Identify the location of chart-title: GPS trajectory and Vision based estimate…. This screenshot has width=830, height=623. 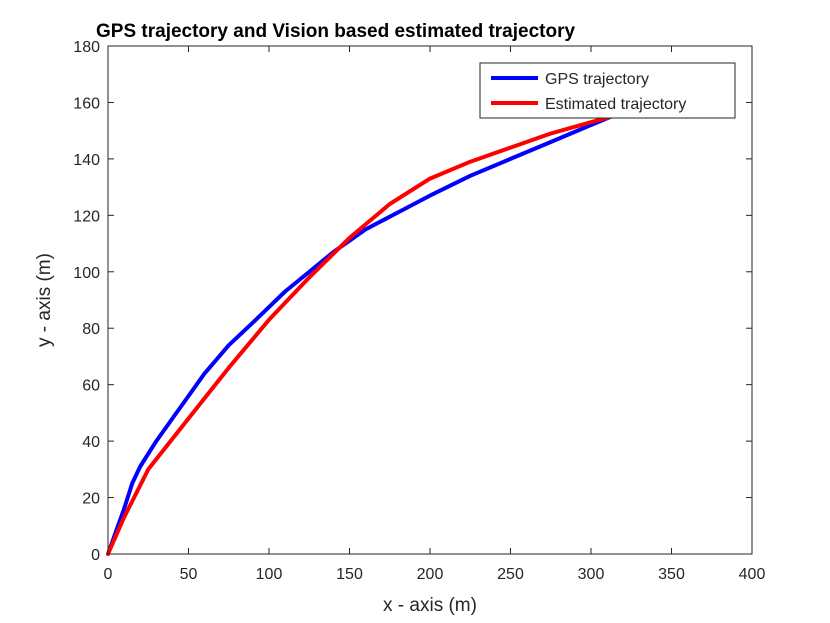
(335, 31).